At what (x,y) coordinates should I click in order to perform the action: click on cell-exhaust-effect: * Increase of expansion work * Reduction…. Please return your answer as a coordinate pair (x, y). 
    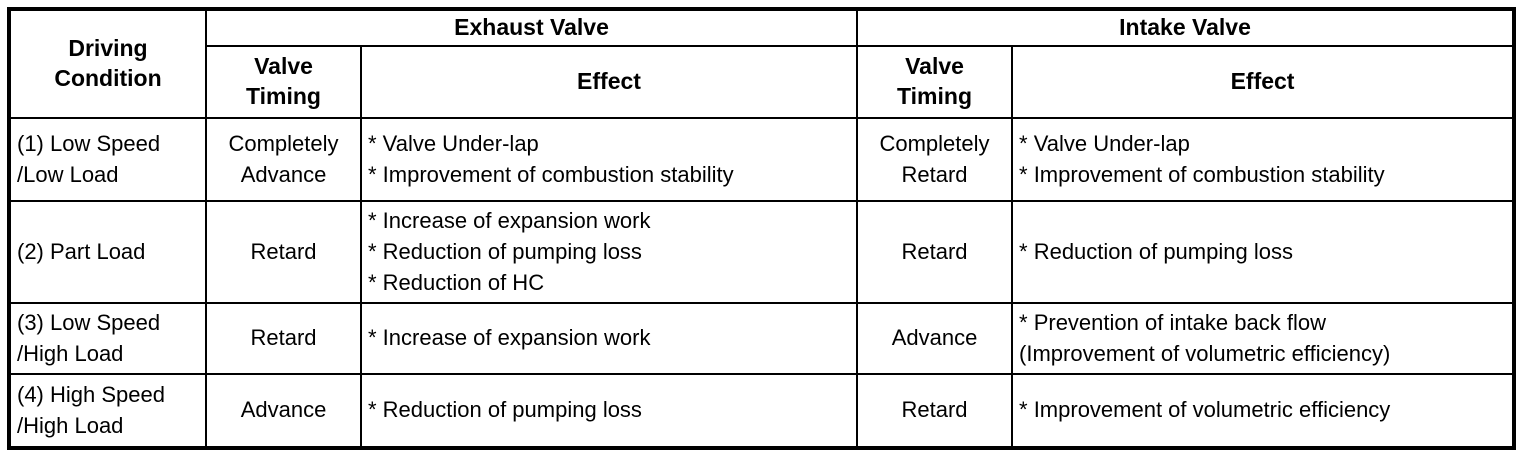
    Looking at the image, I should click on (609, 251).